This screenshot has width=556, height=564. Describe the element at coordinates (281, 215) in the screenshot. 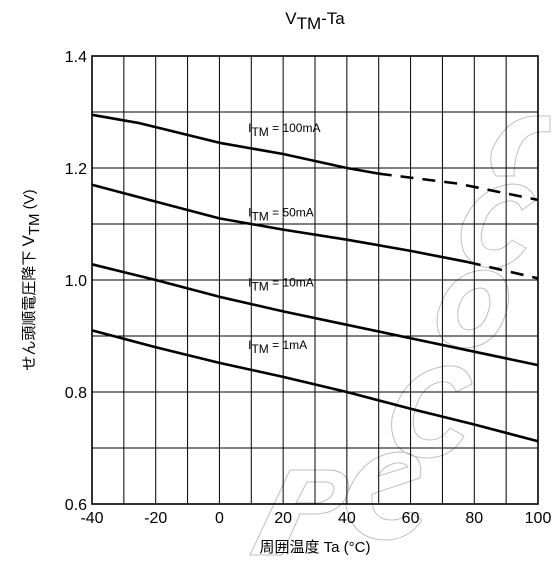

I see `series-label-1: ITM = 50mA` at that location.